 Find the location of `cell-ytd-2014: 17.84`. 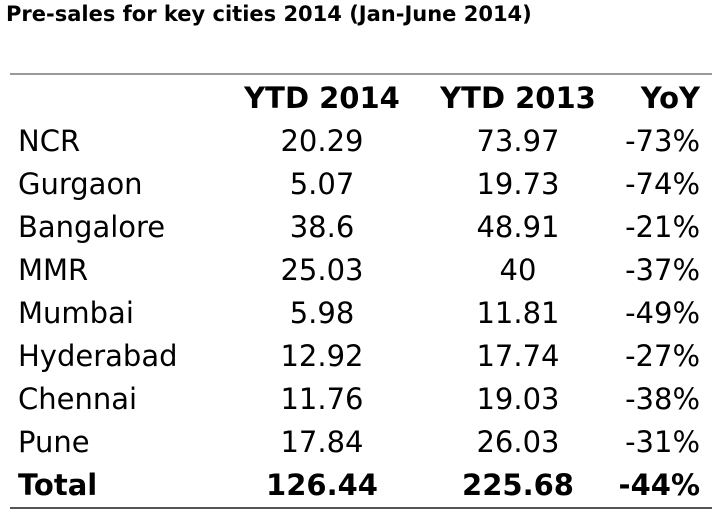

cell-ytd-2014: 17.84 is located at coordinates (322, 442).